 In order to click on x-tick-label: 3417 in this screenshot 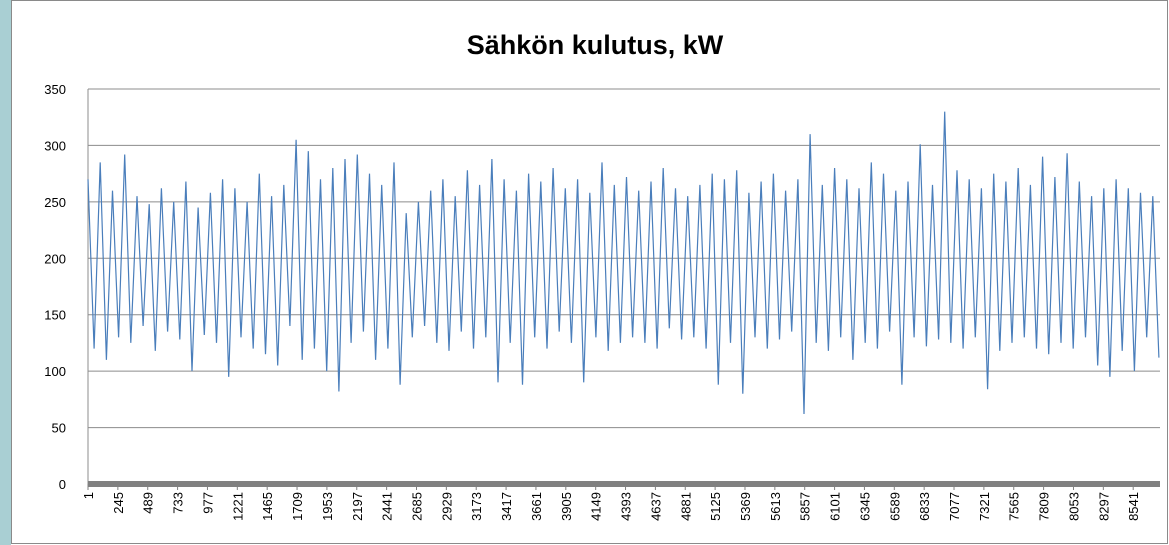, I will do `click(506, 506)`.